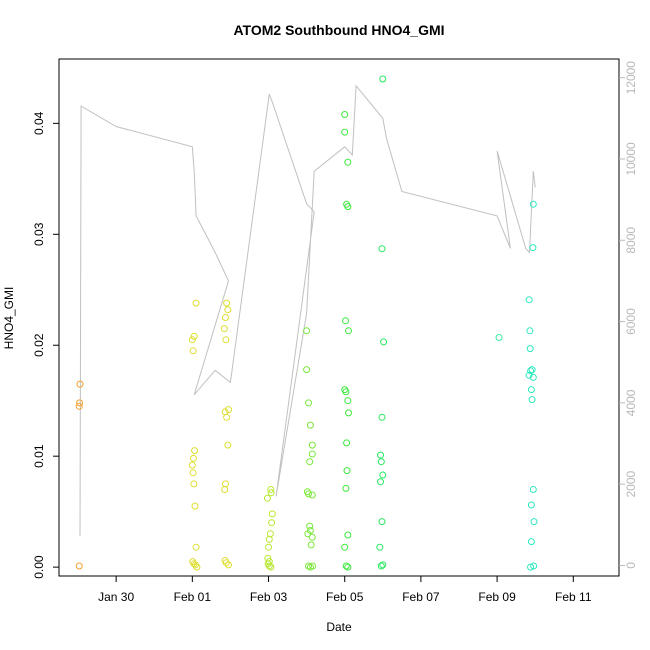 This screenshot has width=650, height=650. Describe the element at coordinates (269, 597) in the screenshot. I see `x-tick-label-2: Feb 03` at that location.